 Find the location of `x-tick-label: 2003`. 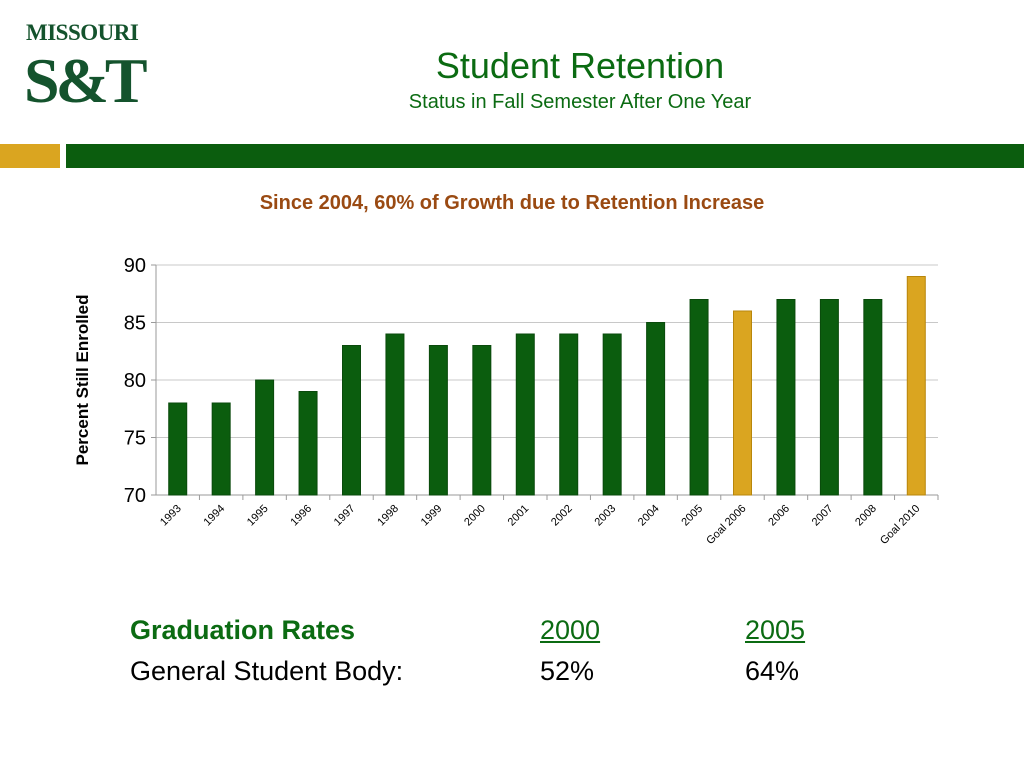

x-tick-label: 2003 is located at coordinates (605, 516).